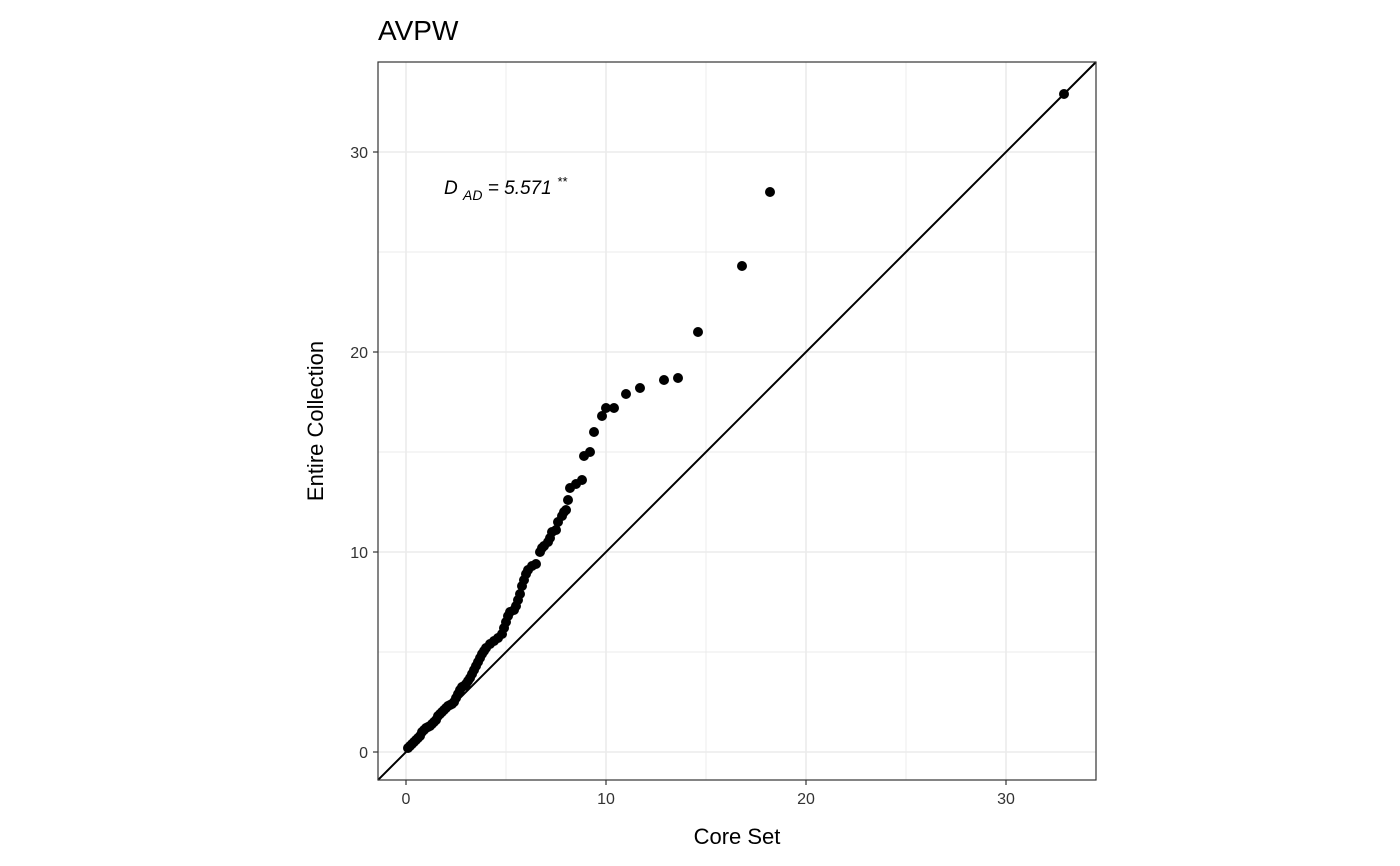 This screenshot has width=1400, height=866. I want to click on annotation-subscript: AD, so click(472, 195).